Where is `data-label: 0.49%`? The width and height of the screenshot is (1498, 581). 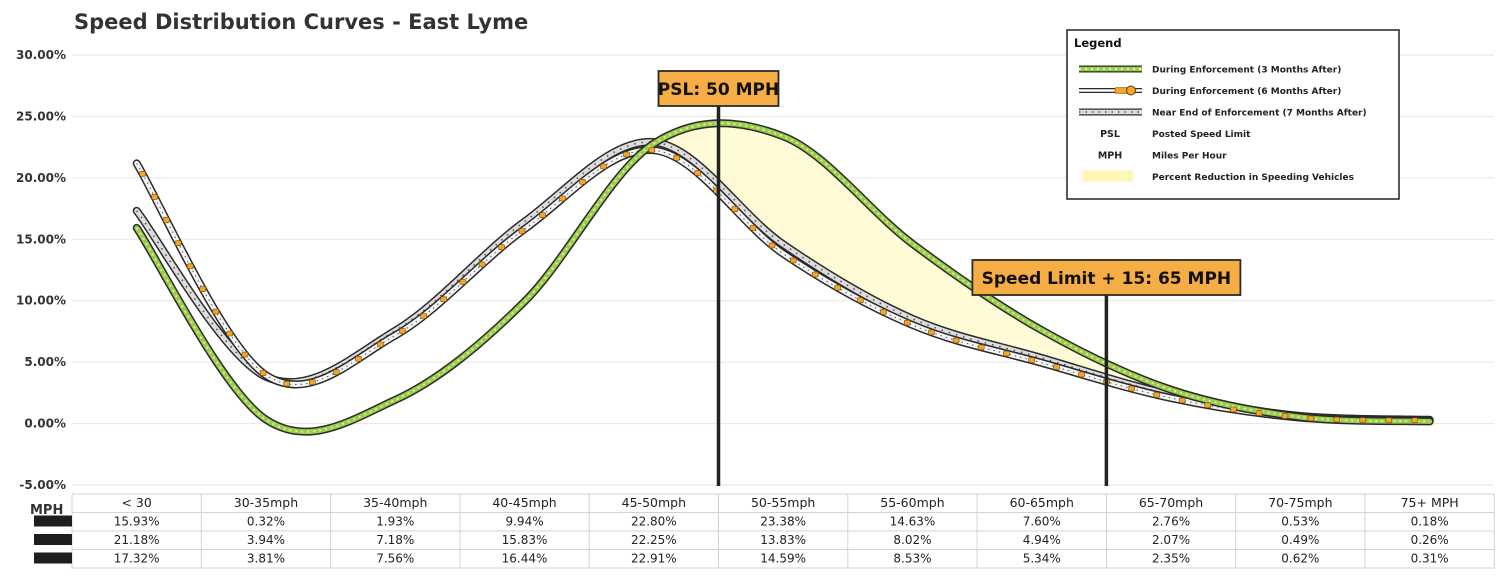
data-label: 0.49% is located at coordinates (1300, 540).